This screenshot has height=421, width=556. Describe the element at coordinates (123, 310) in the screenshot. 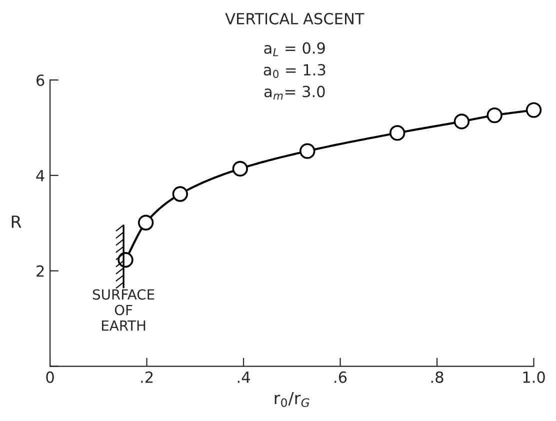

I see `annotation: SURFACE OF EARTH` at that location.